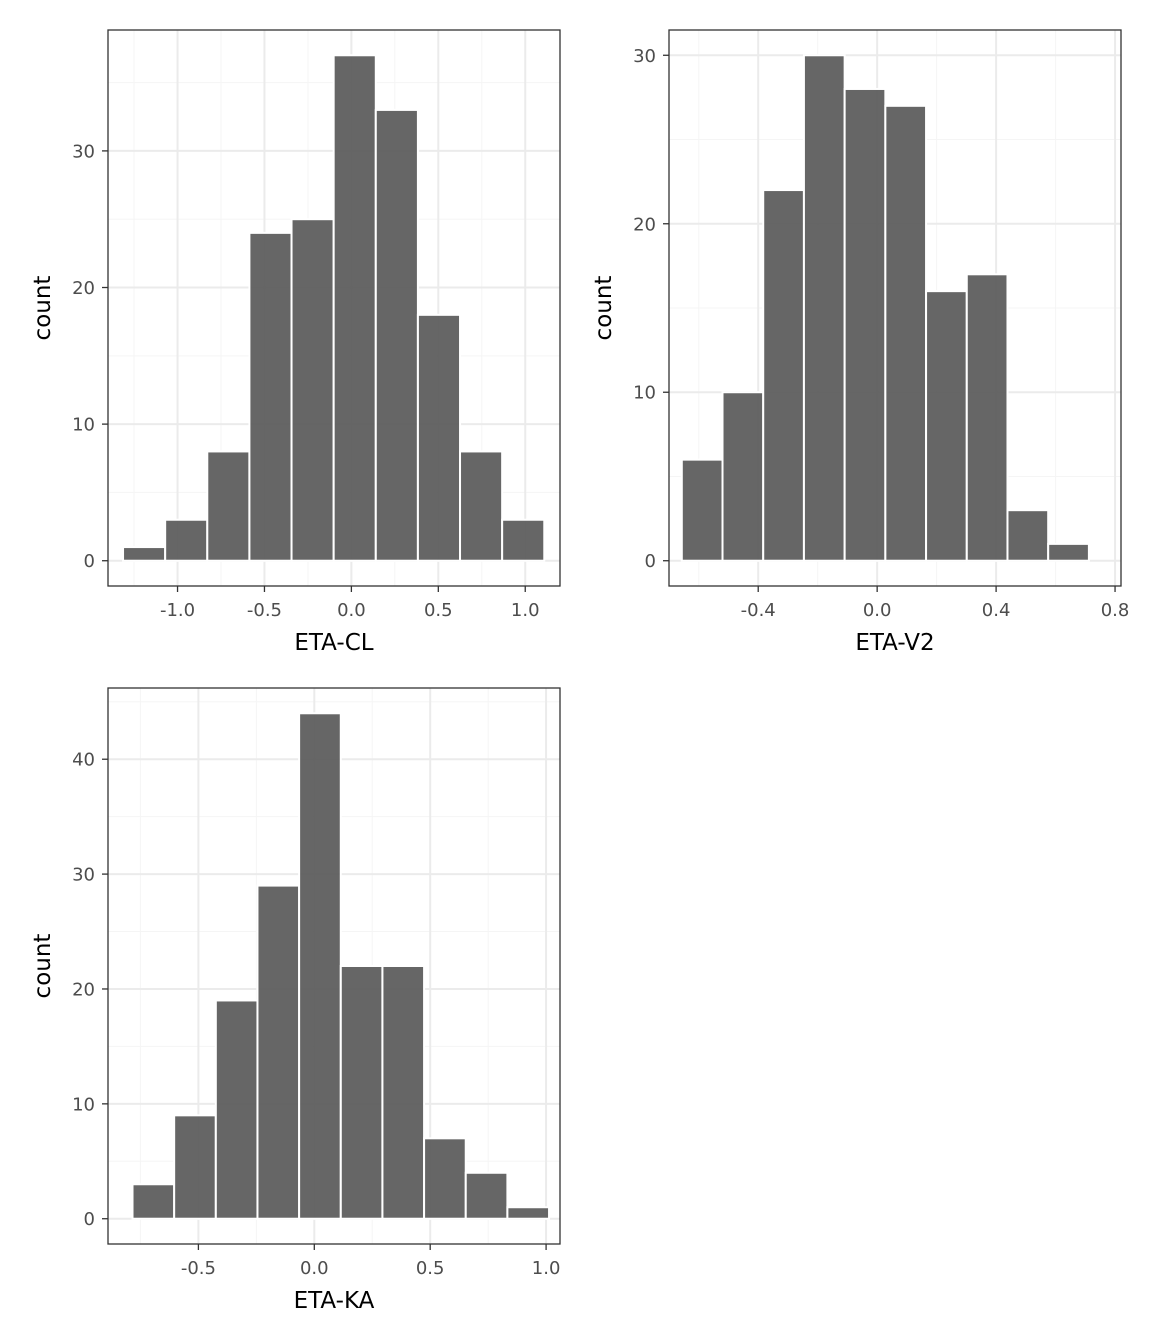  I want to click on y-axis: 0 10 20 30 40, so click(90, 990).